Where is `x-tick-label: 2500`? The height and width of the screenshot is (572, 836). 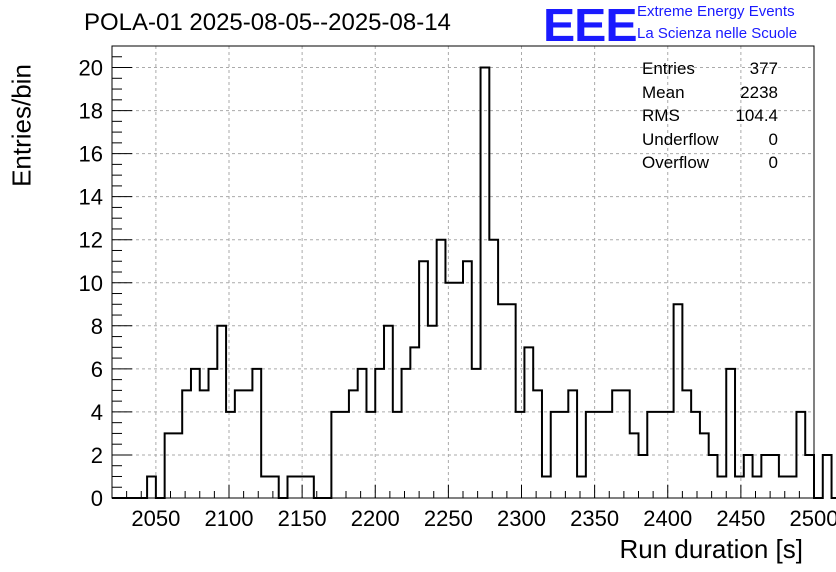
x-tick-label: 2500 is located at coordinates (813, 518).